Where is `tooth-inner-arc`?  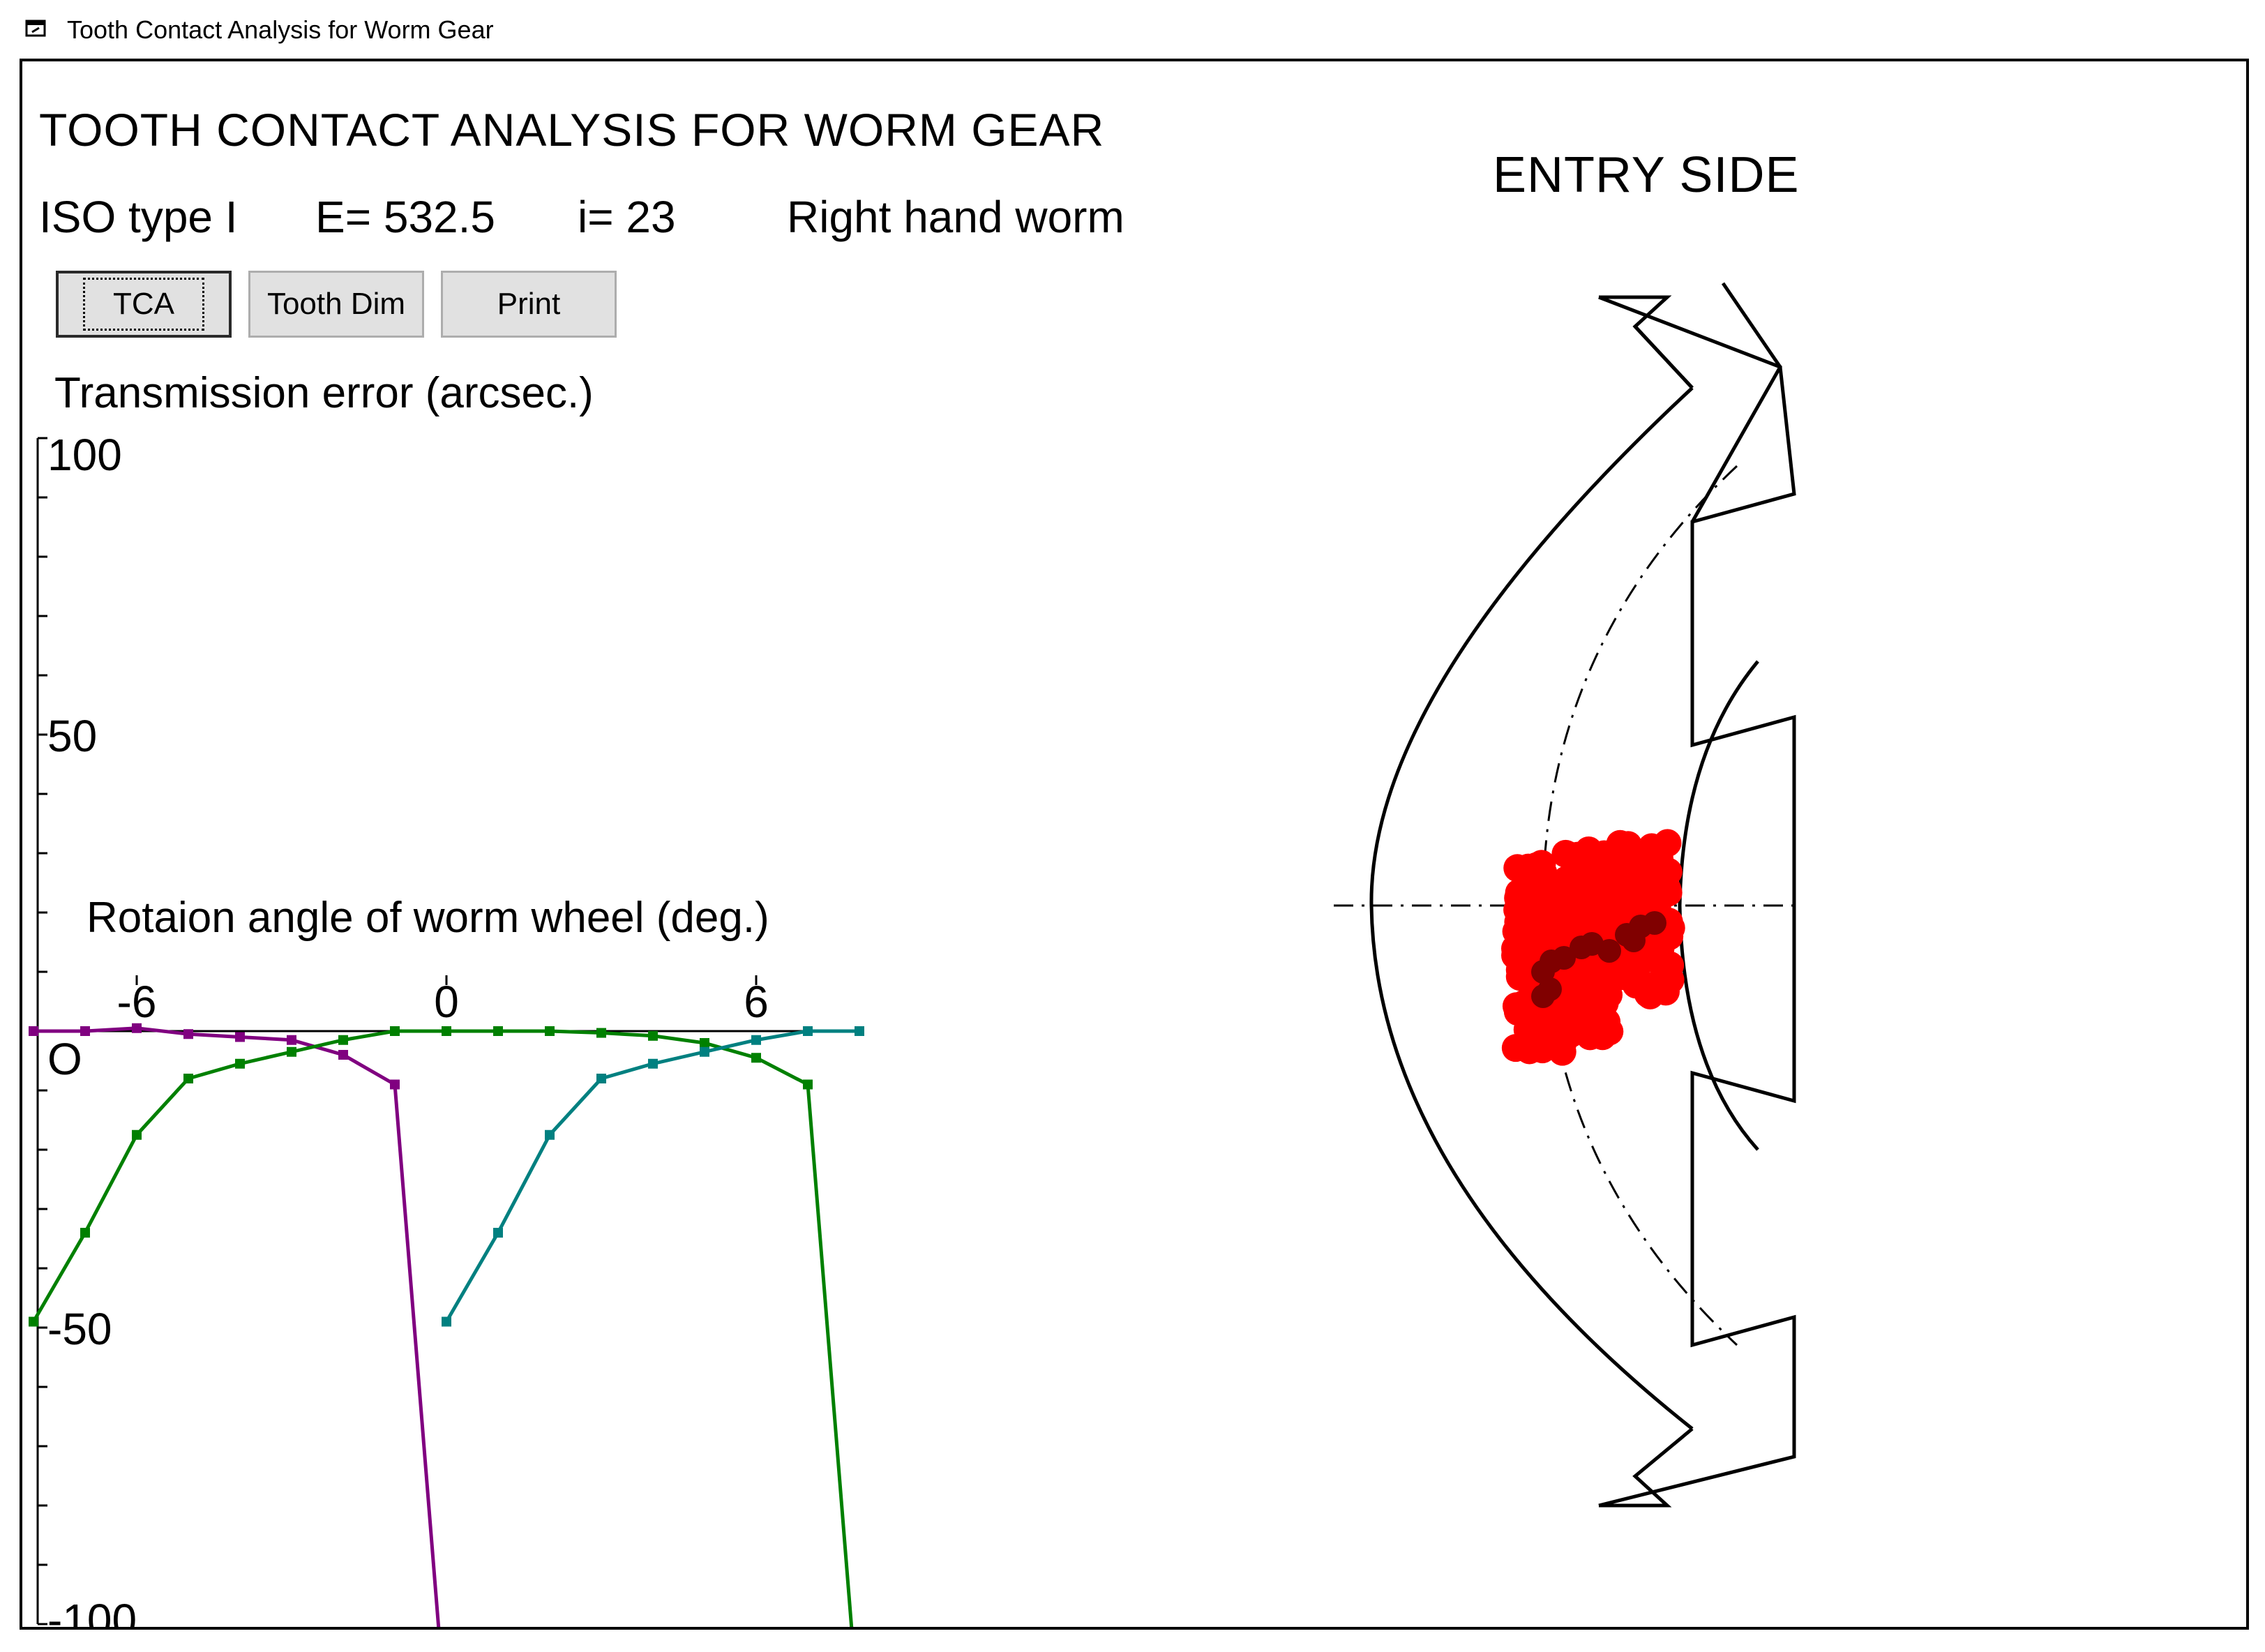 tooth-inner-arc is located at coordinates (1718, 905).